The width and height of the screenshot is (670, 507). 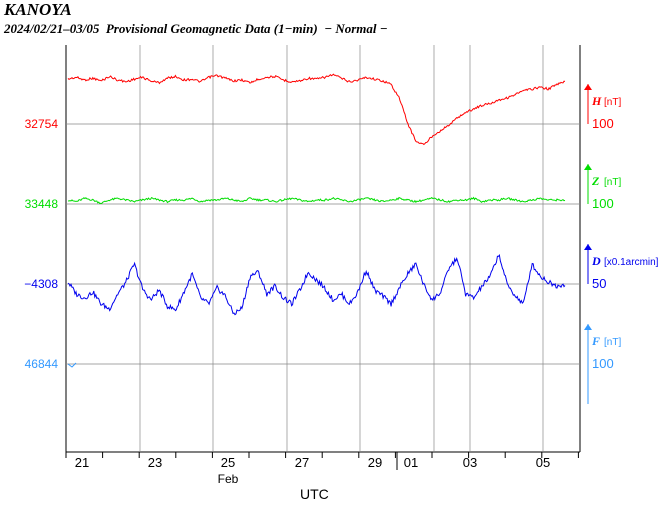 I want to click on x-tick-label: 27, so click(x=302, y=462).